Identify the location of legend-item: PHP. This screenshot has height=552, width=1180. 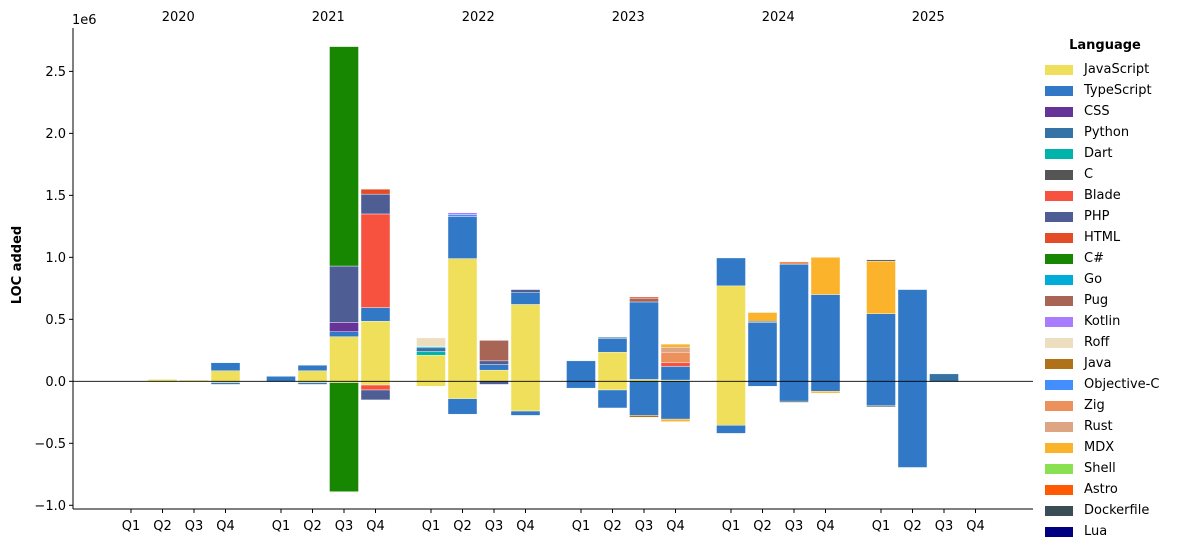
(1107, 216).